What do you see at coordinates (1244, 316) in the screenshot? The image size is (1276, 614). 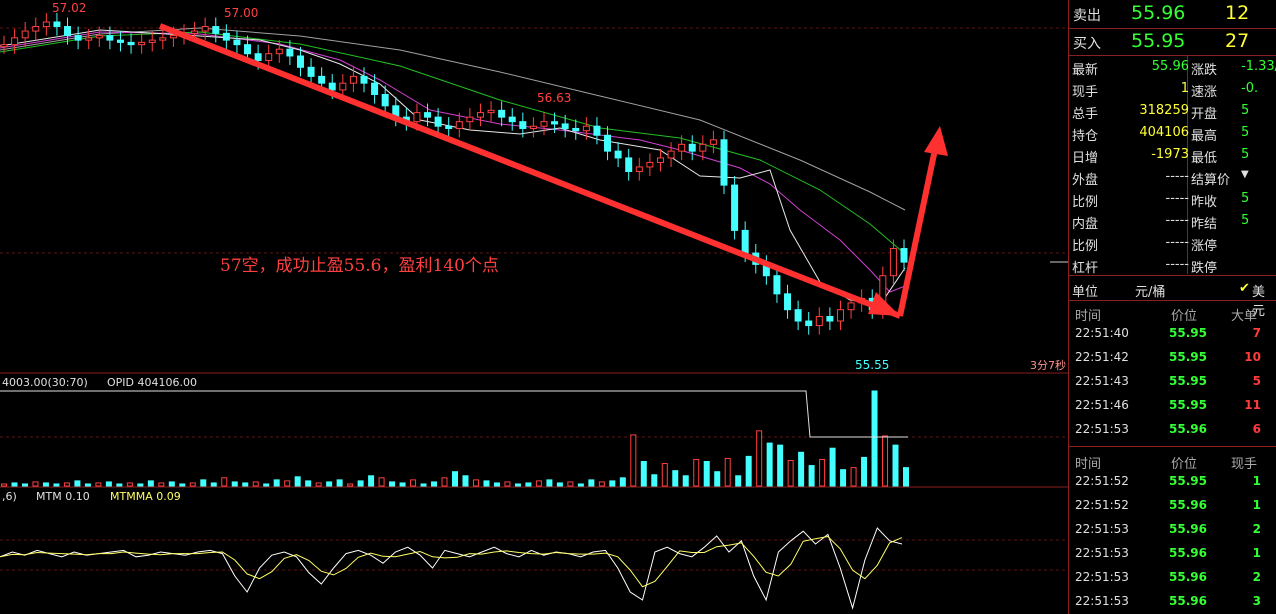 I see `col-bigorder: 大单` at bounding box center [1244, 316].